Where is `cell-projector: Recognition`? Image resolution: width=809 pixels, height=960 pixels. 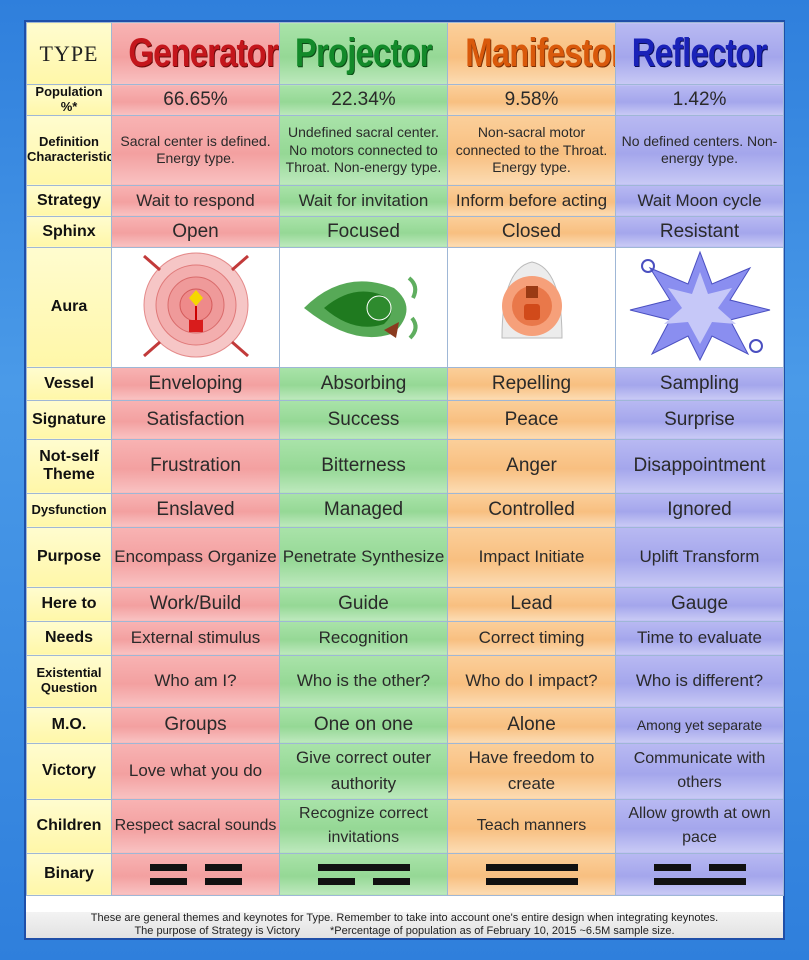 cell-projector: Recognition is located at coordinates (363, 638).